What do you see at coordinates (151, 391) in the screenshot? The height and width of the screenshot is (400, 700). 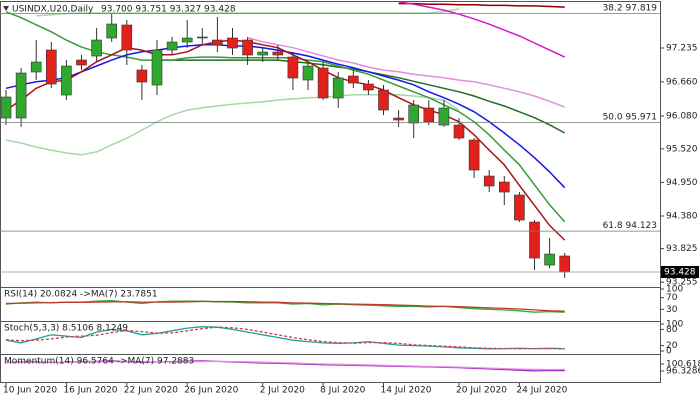 I see `x-tick-label: 22 Jun 2020` at bounding box center [151, 391].